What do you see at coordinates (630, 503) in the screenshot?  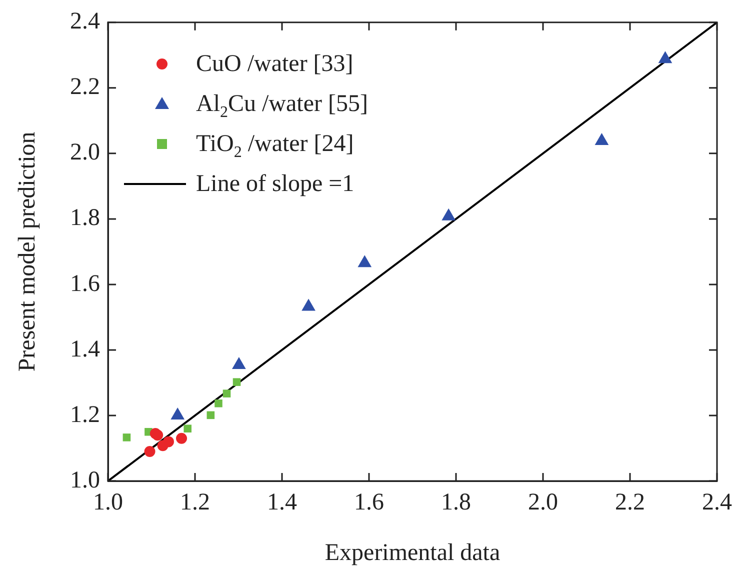 I see `x-tick-label: 2.2` at bounding box center [630, 503].